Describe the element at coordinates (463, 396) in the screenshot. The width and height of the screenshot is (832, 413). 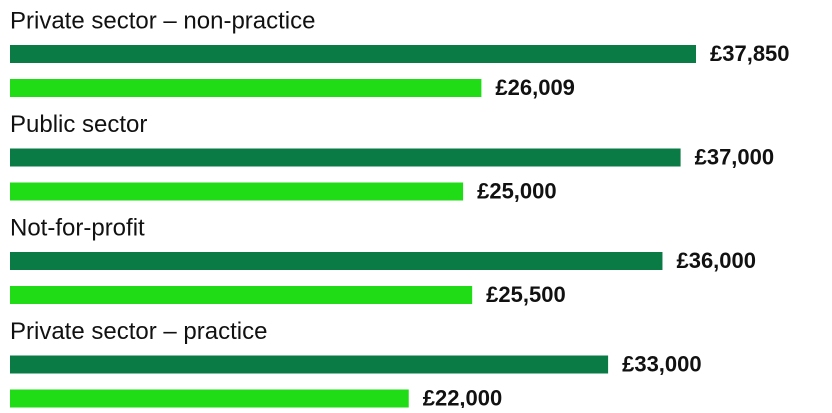
I see `value-label: £22,000` at that location.